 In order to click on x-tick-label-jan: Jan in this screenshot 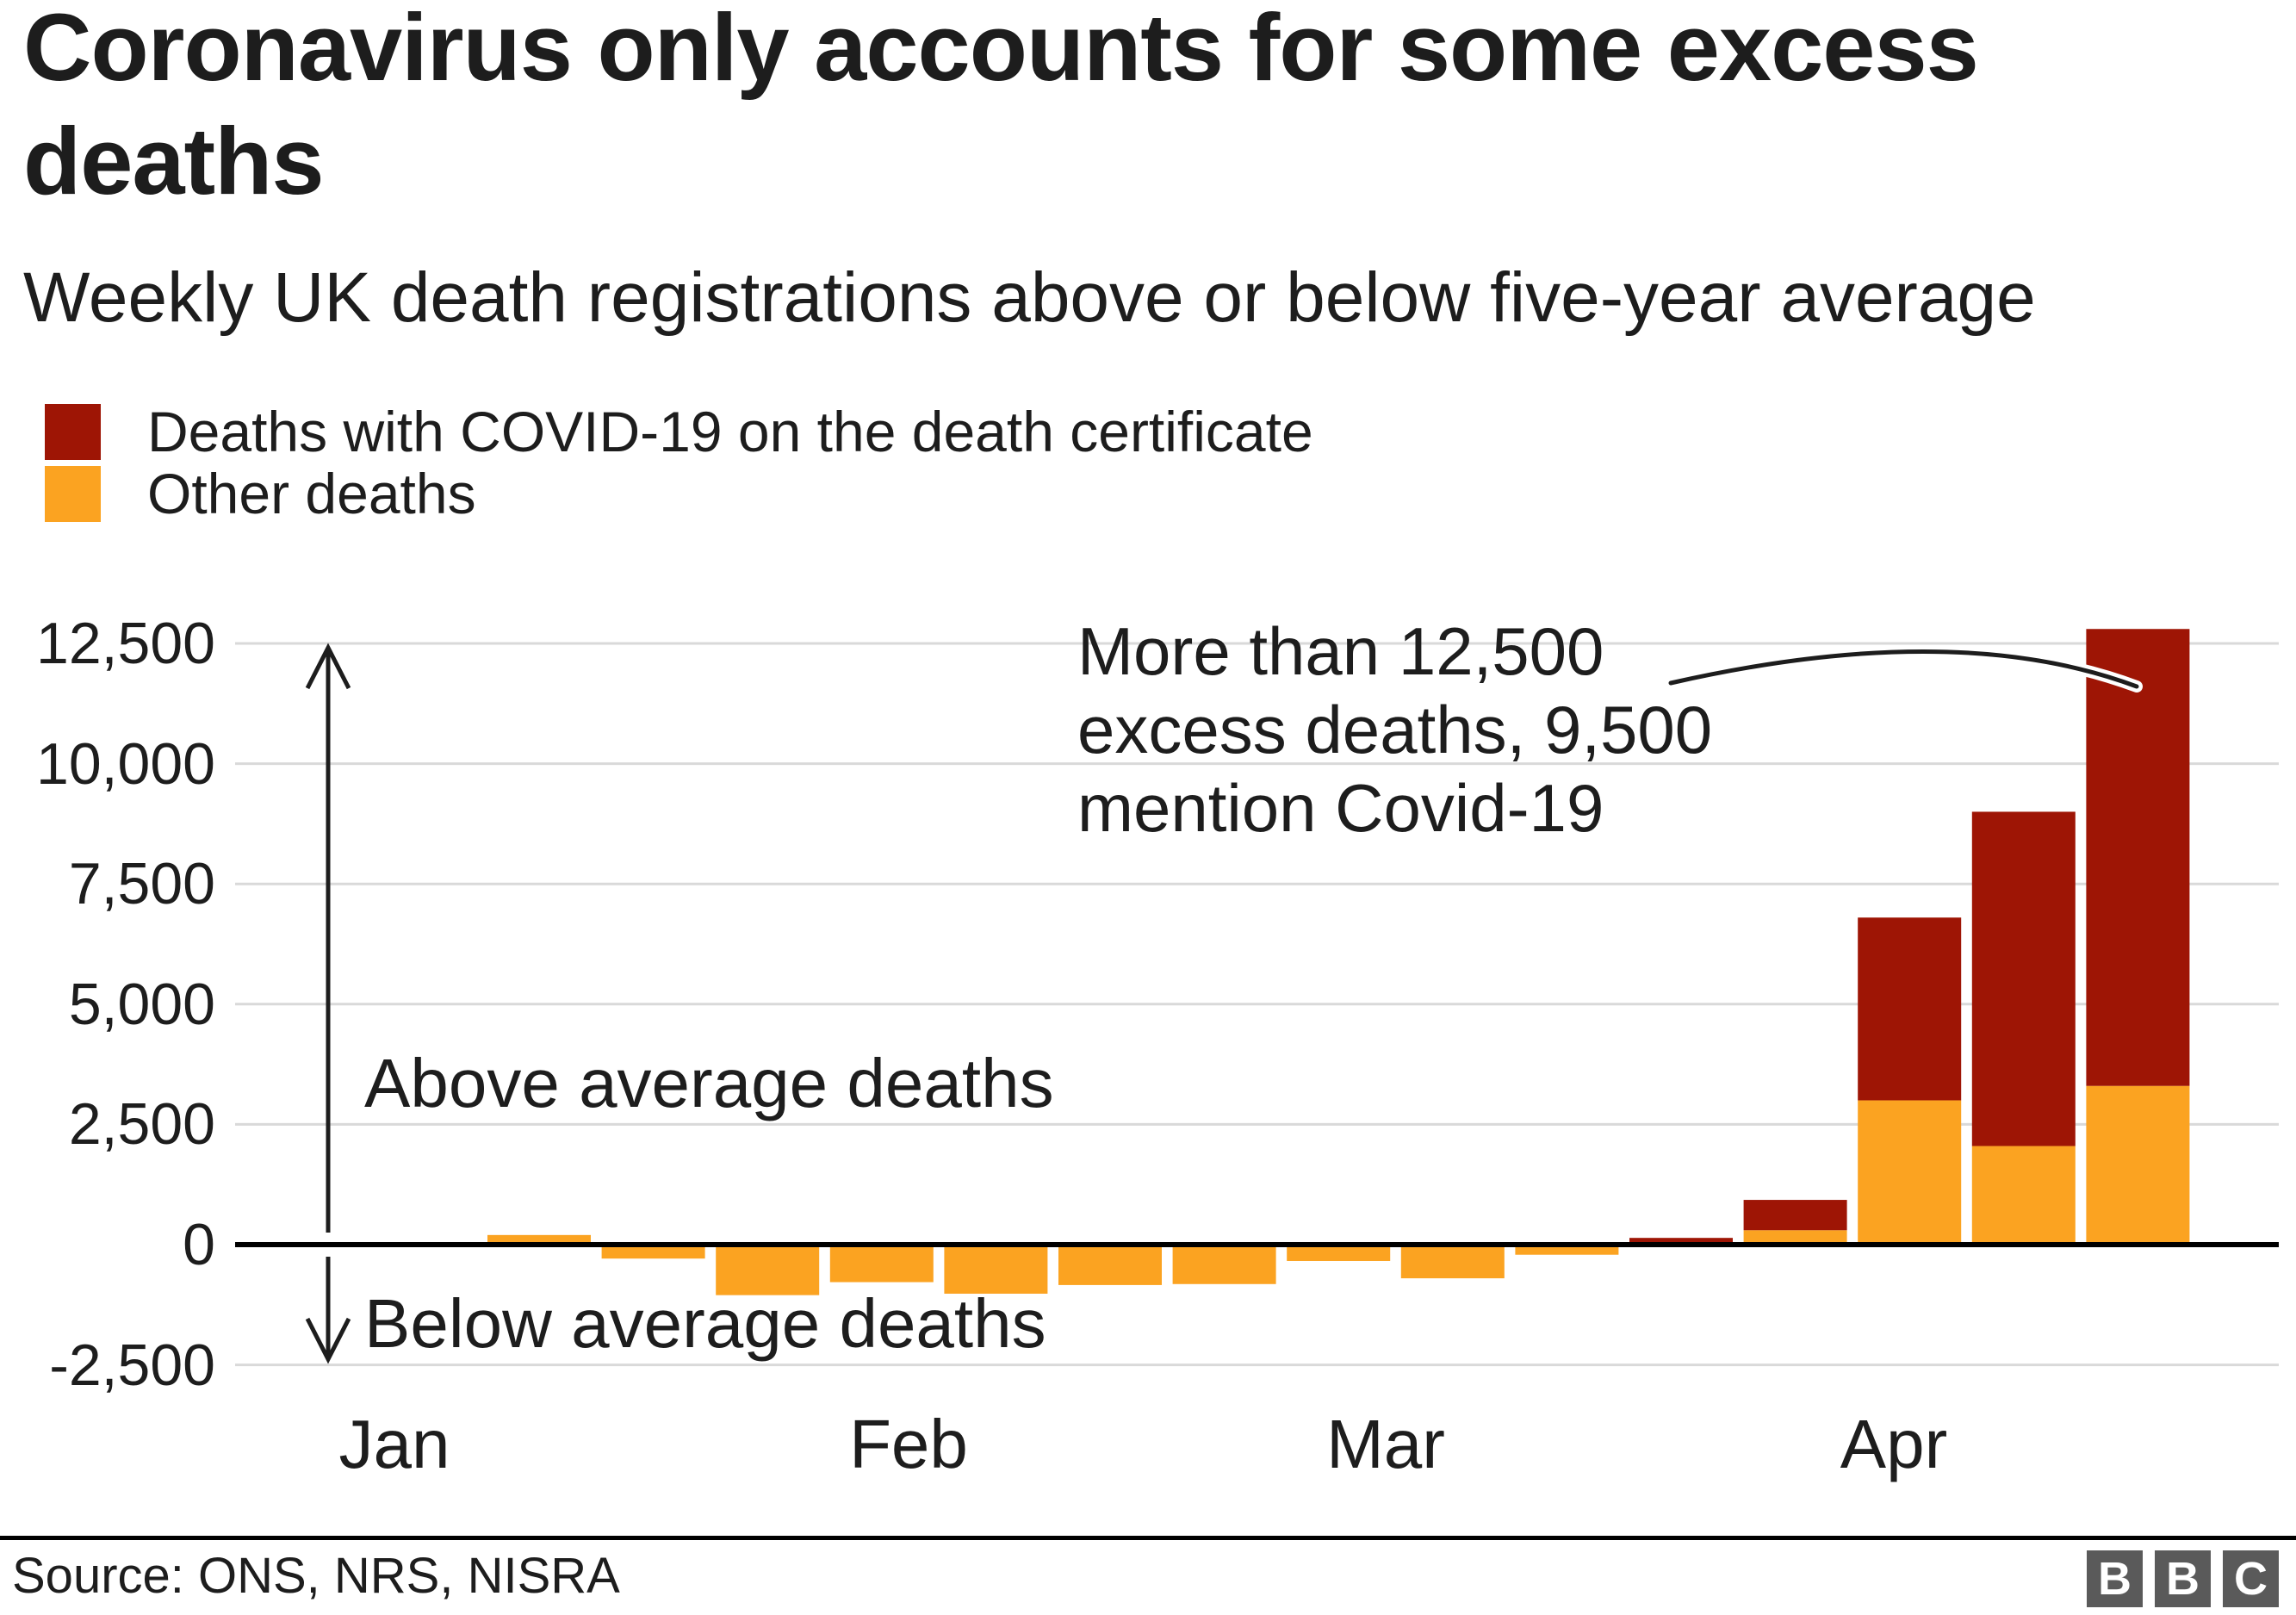, I will do `click(394, 1444)`.